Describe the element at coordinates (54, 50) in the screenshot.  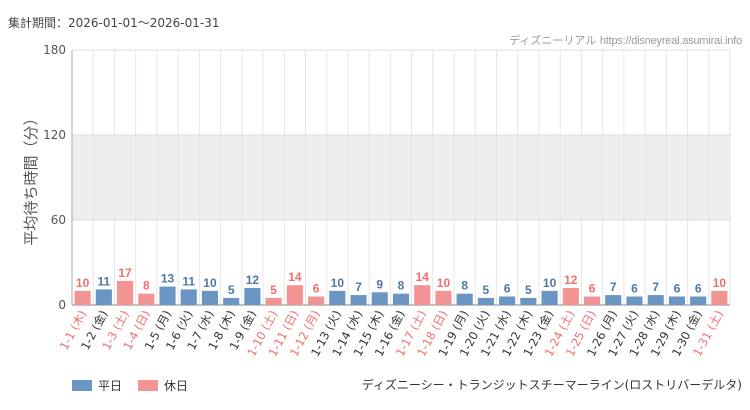
I see `y-tick-label: 180` at that location.